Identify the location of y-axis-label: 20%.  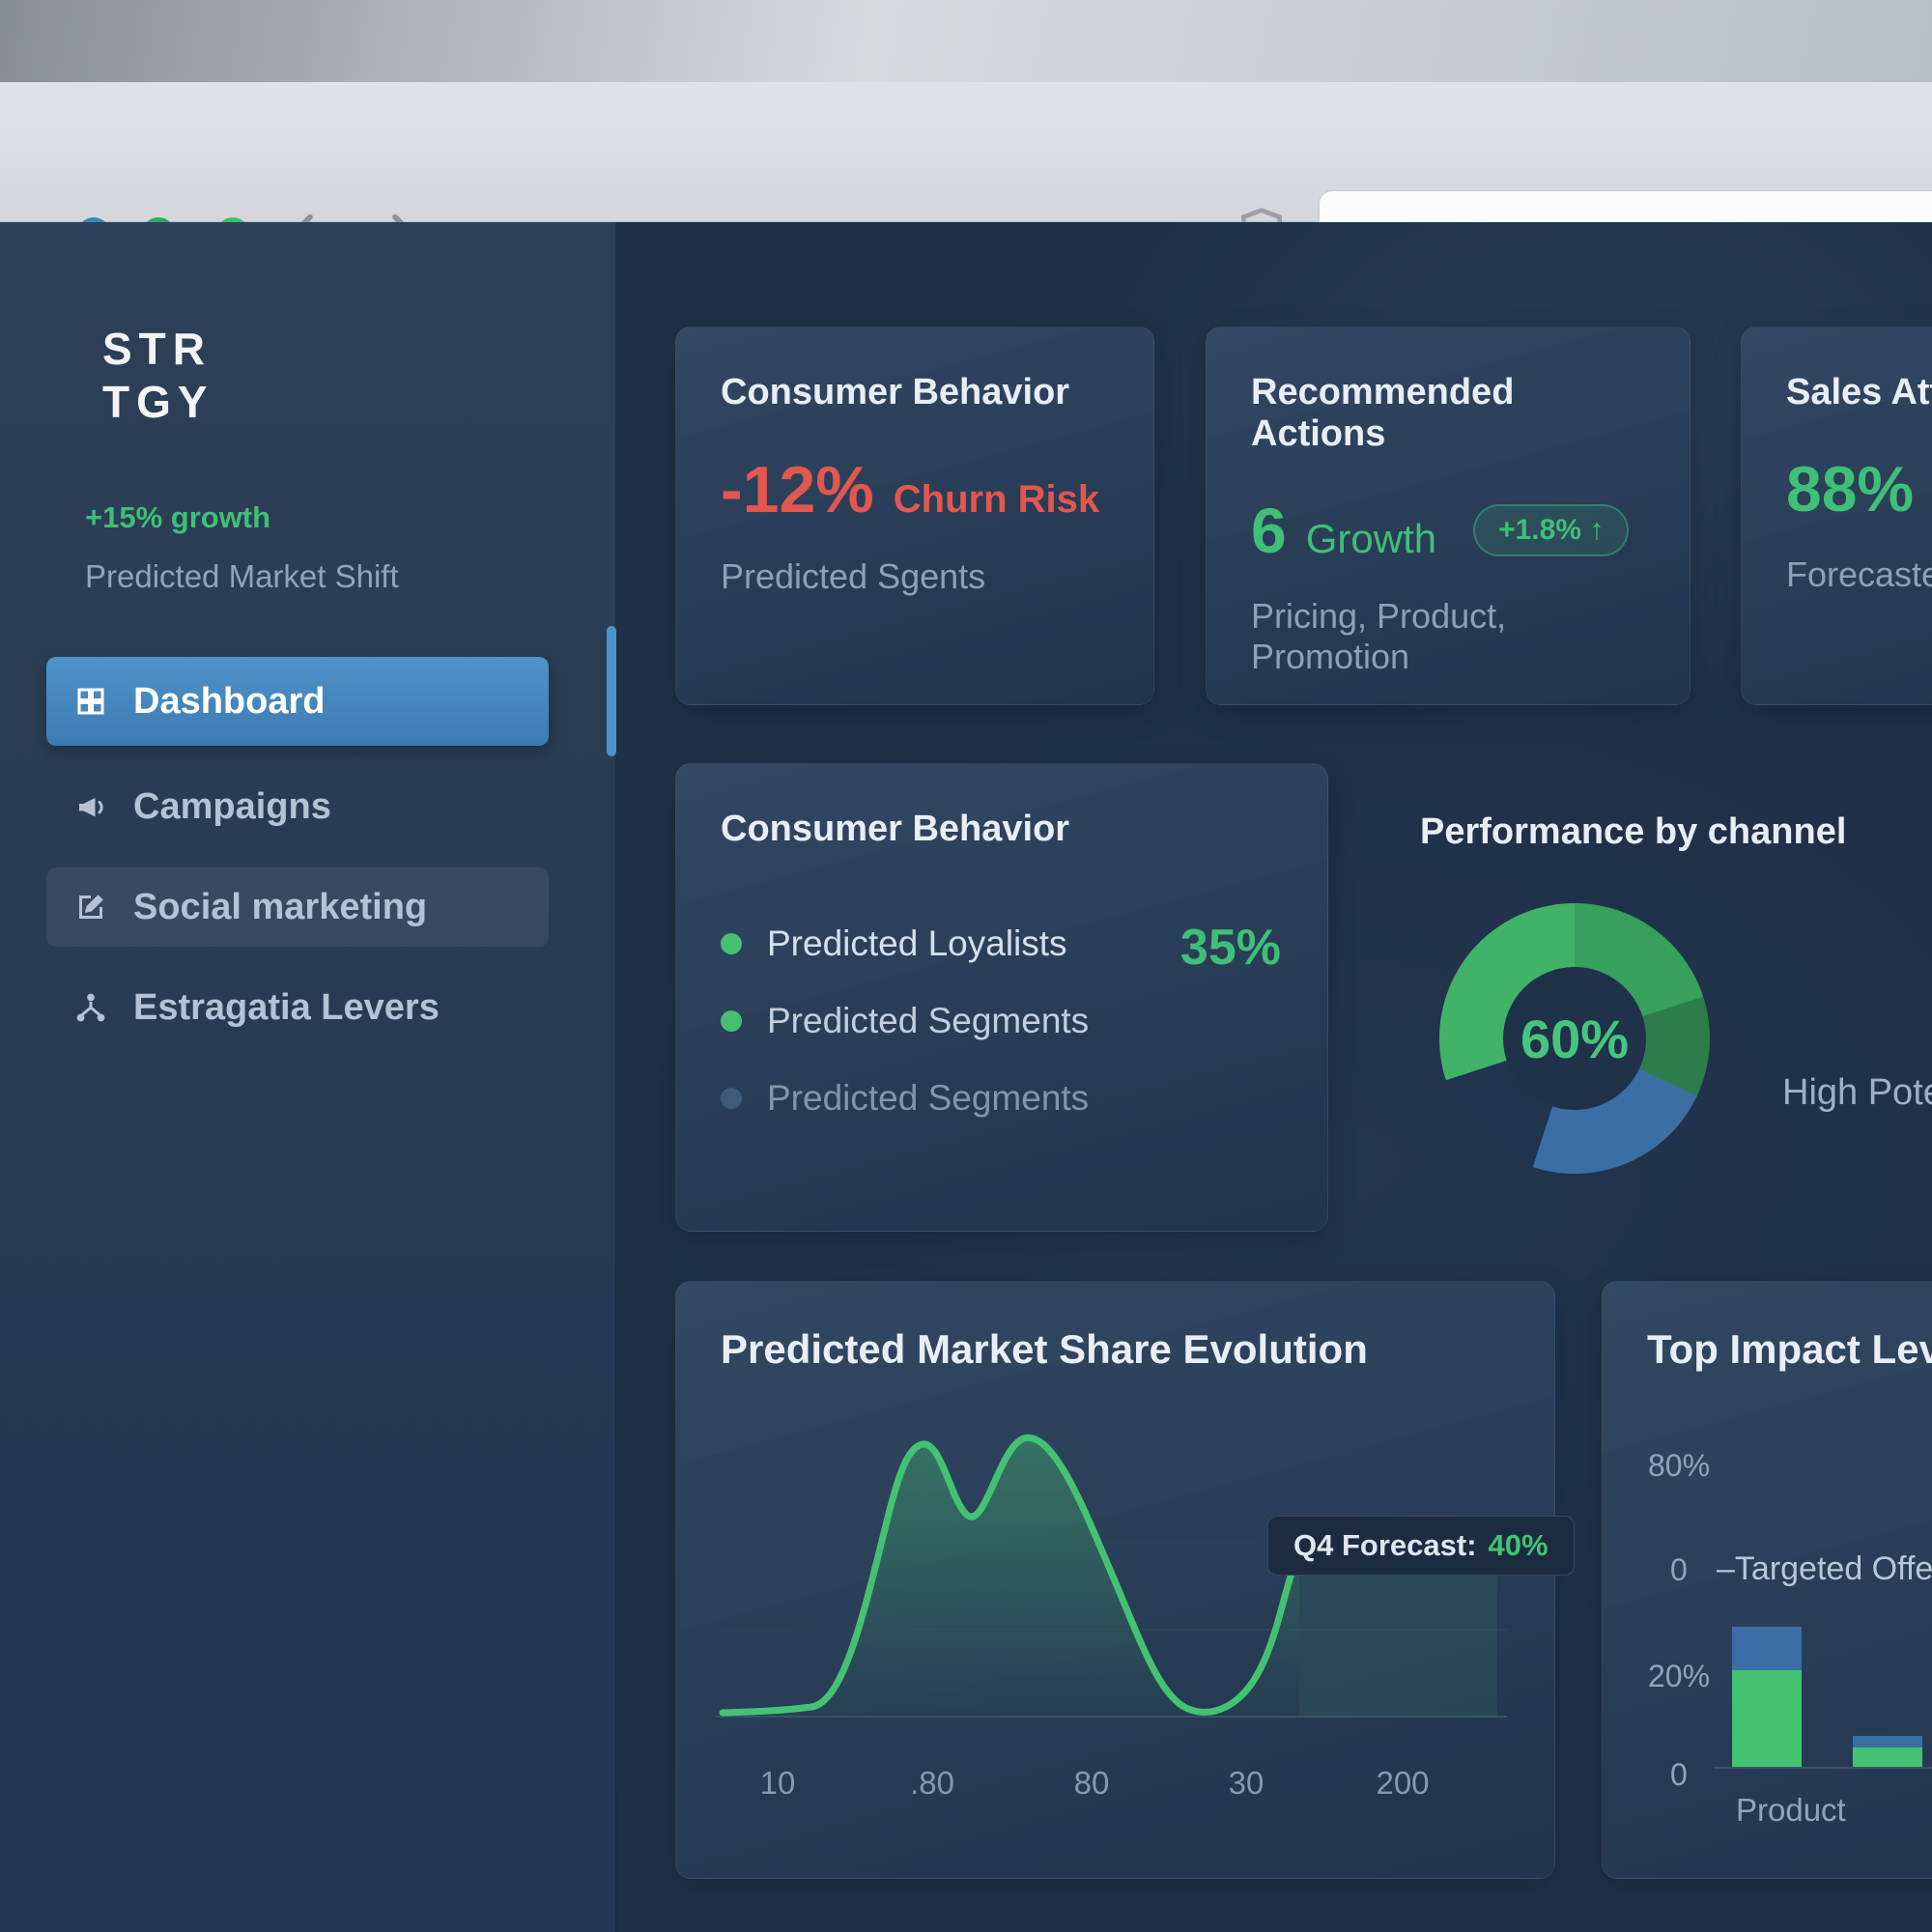
(1679, 1676).